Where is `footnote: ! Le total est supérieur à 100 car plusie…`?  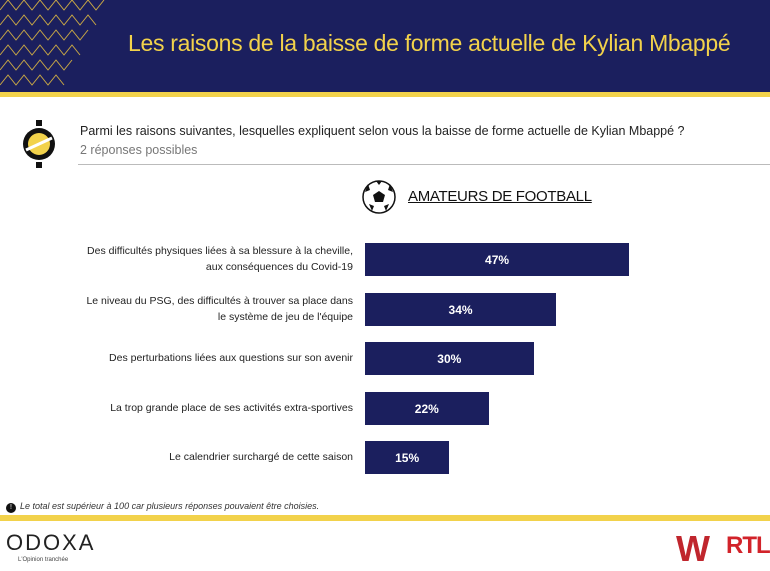 footnote: ! Le total est supérieur à 100 car plusie… is located at coordinates (162, 507).